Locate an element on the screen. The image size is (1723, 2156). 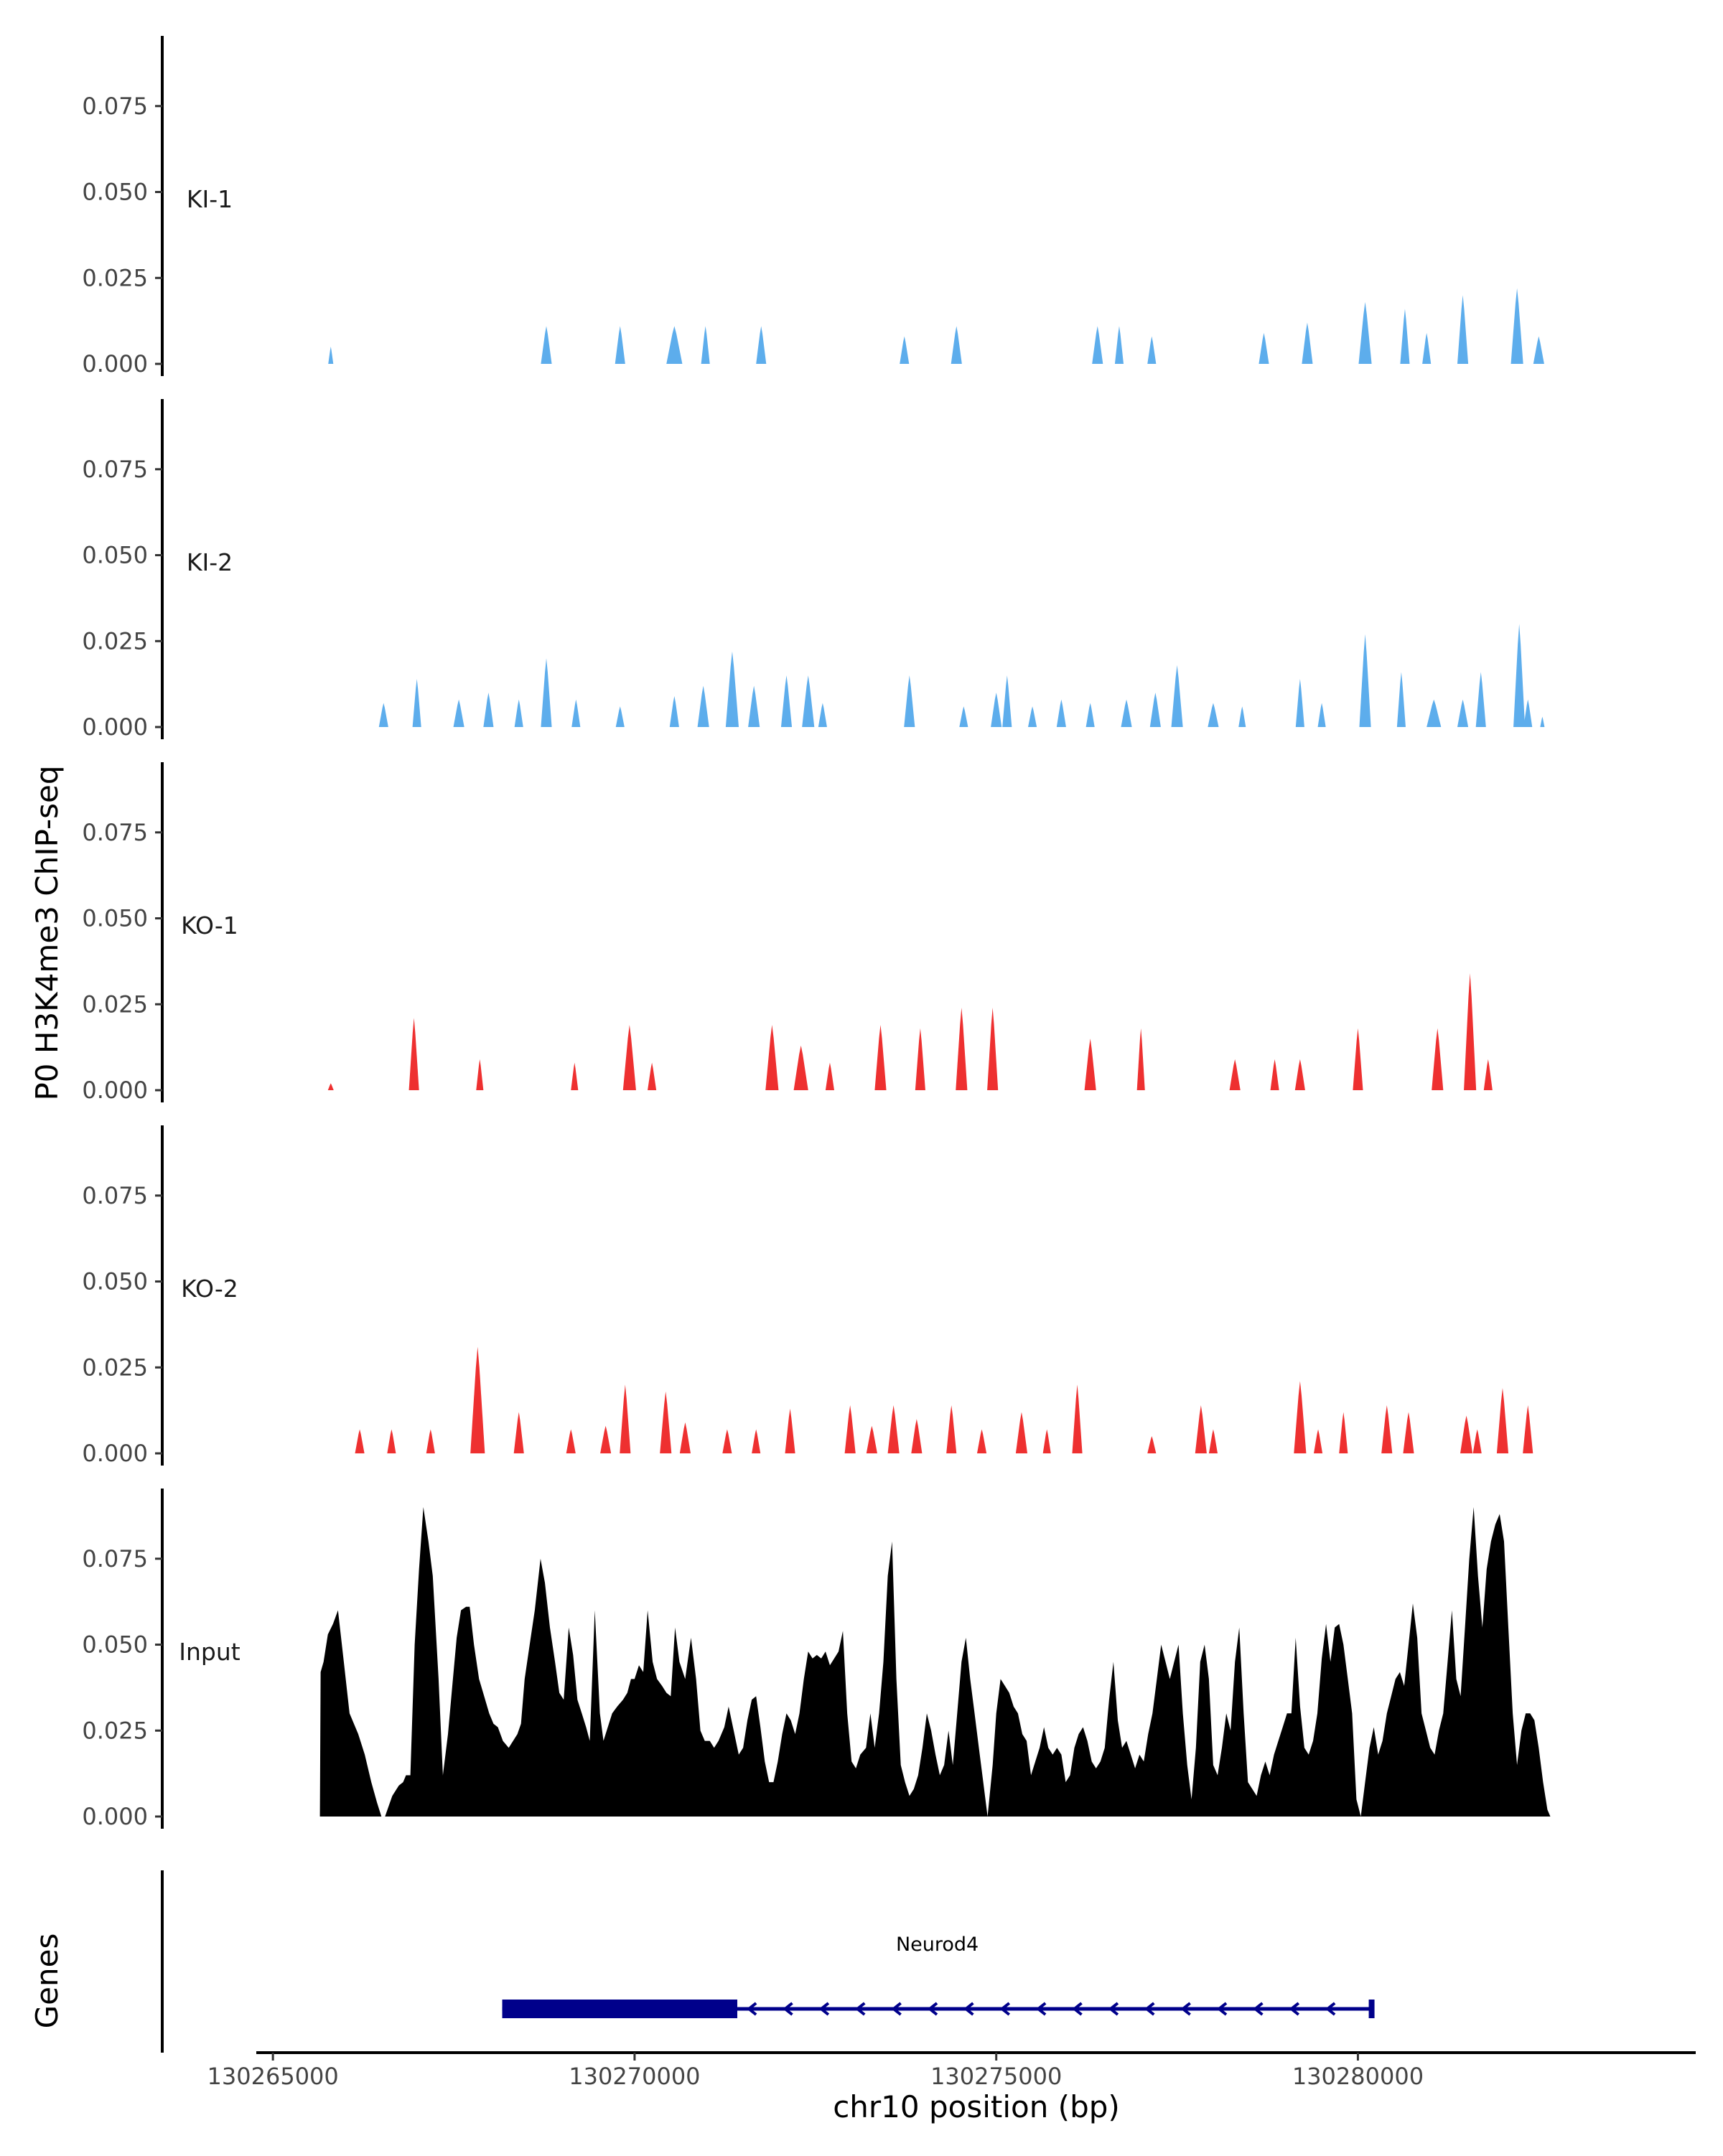
genes-panel: Neurod4 is located at coordinates (768, 1961).